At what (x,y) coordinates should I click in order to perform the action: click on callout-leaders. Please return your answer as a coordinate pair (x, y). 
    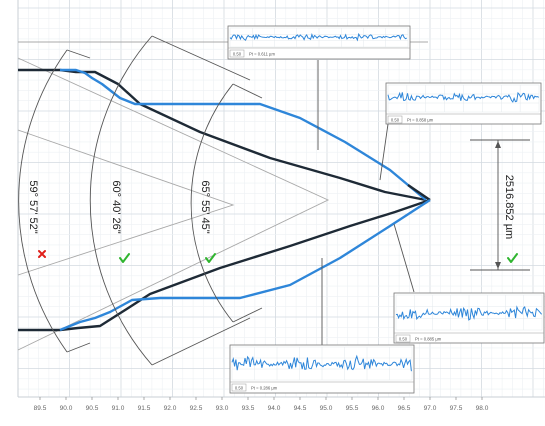
    Looking at the image, I should click on (366, 202).